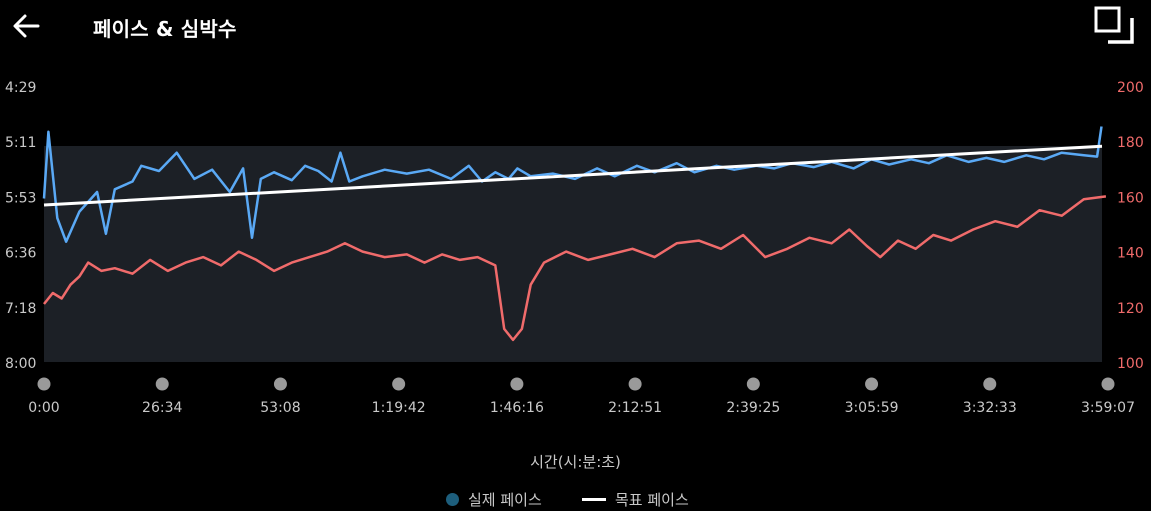 This screenshot has width=1151, height=511. I want to click on expand-button, so click(1115, 26).